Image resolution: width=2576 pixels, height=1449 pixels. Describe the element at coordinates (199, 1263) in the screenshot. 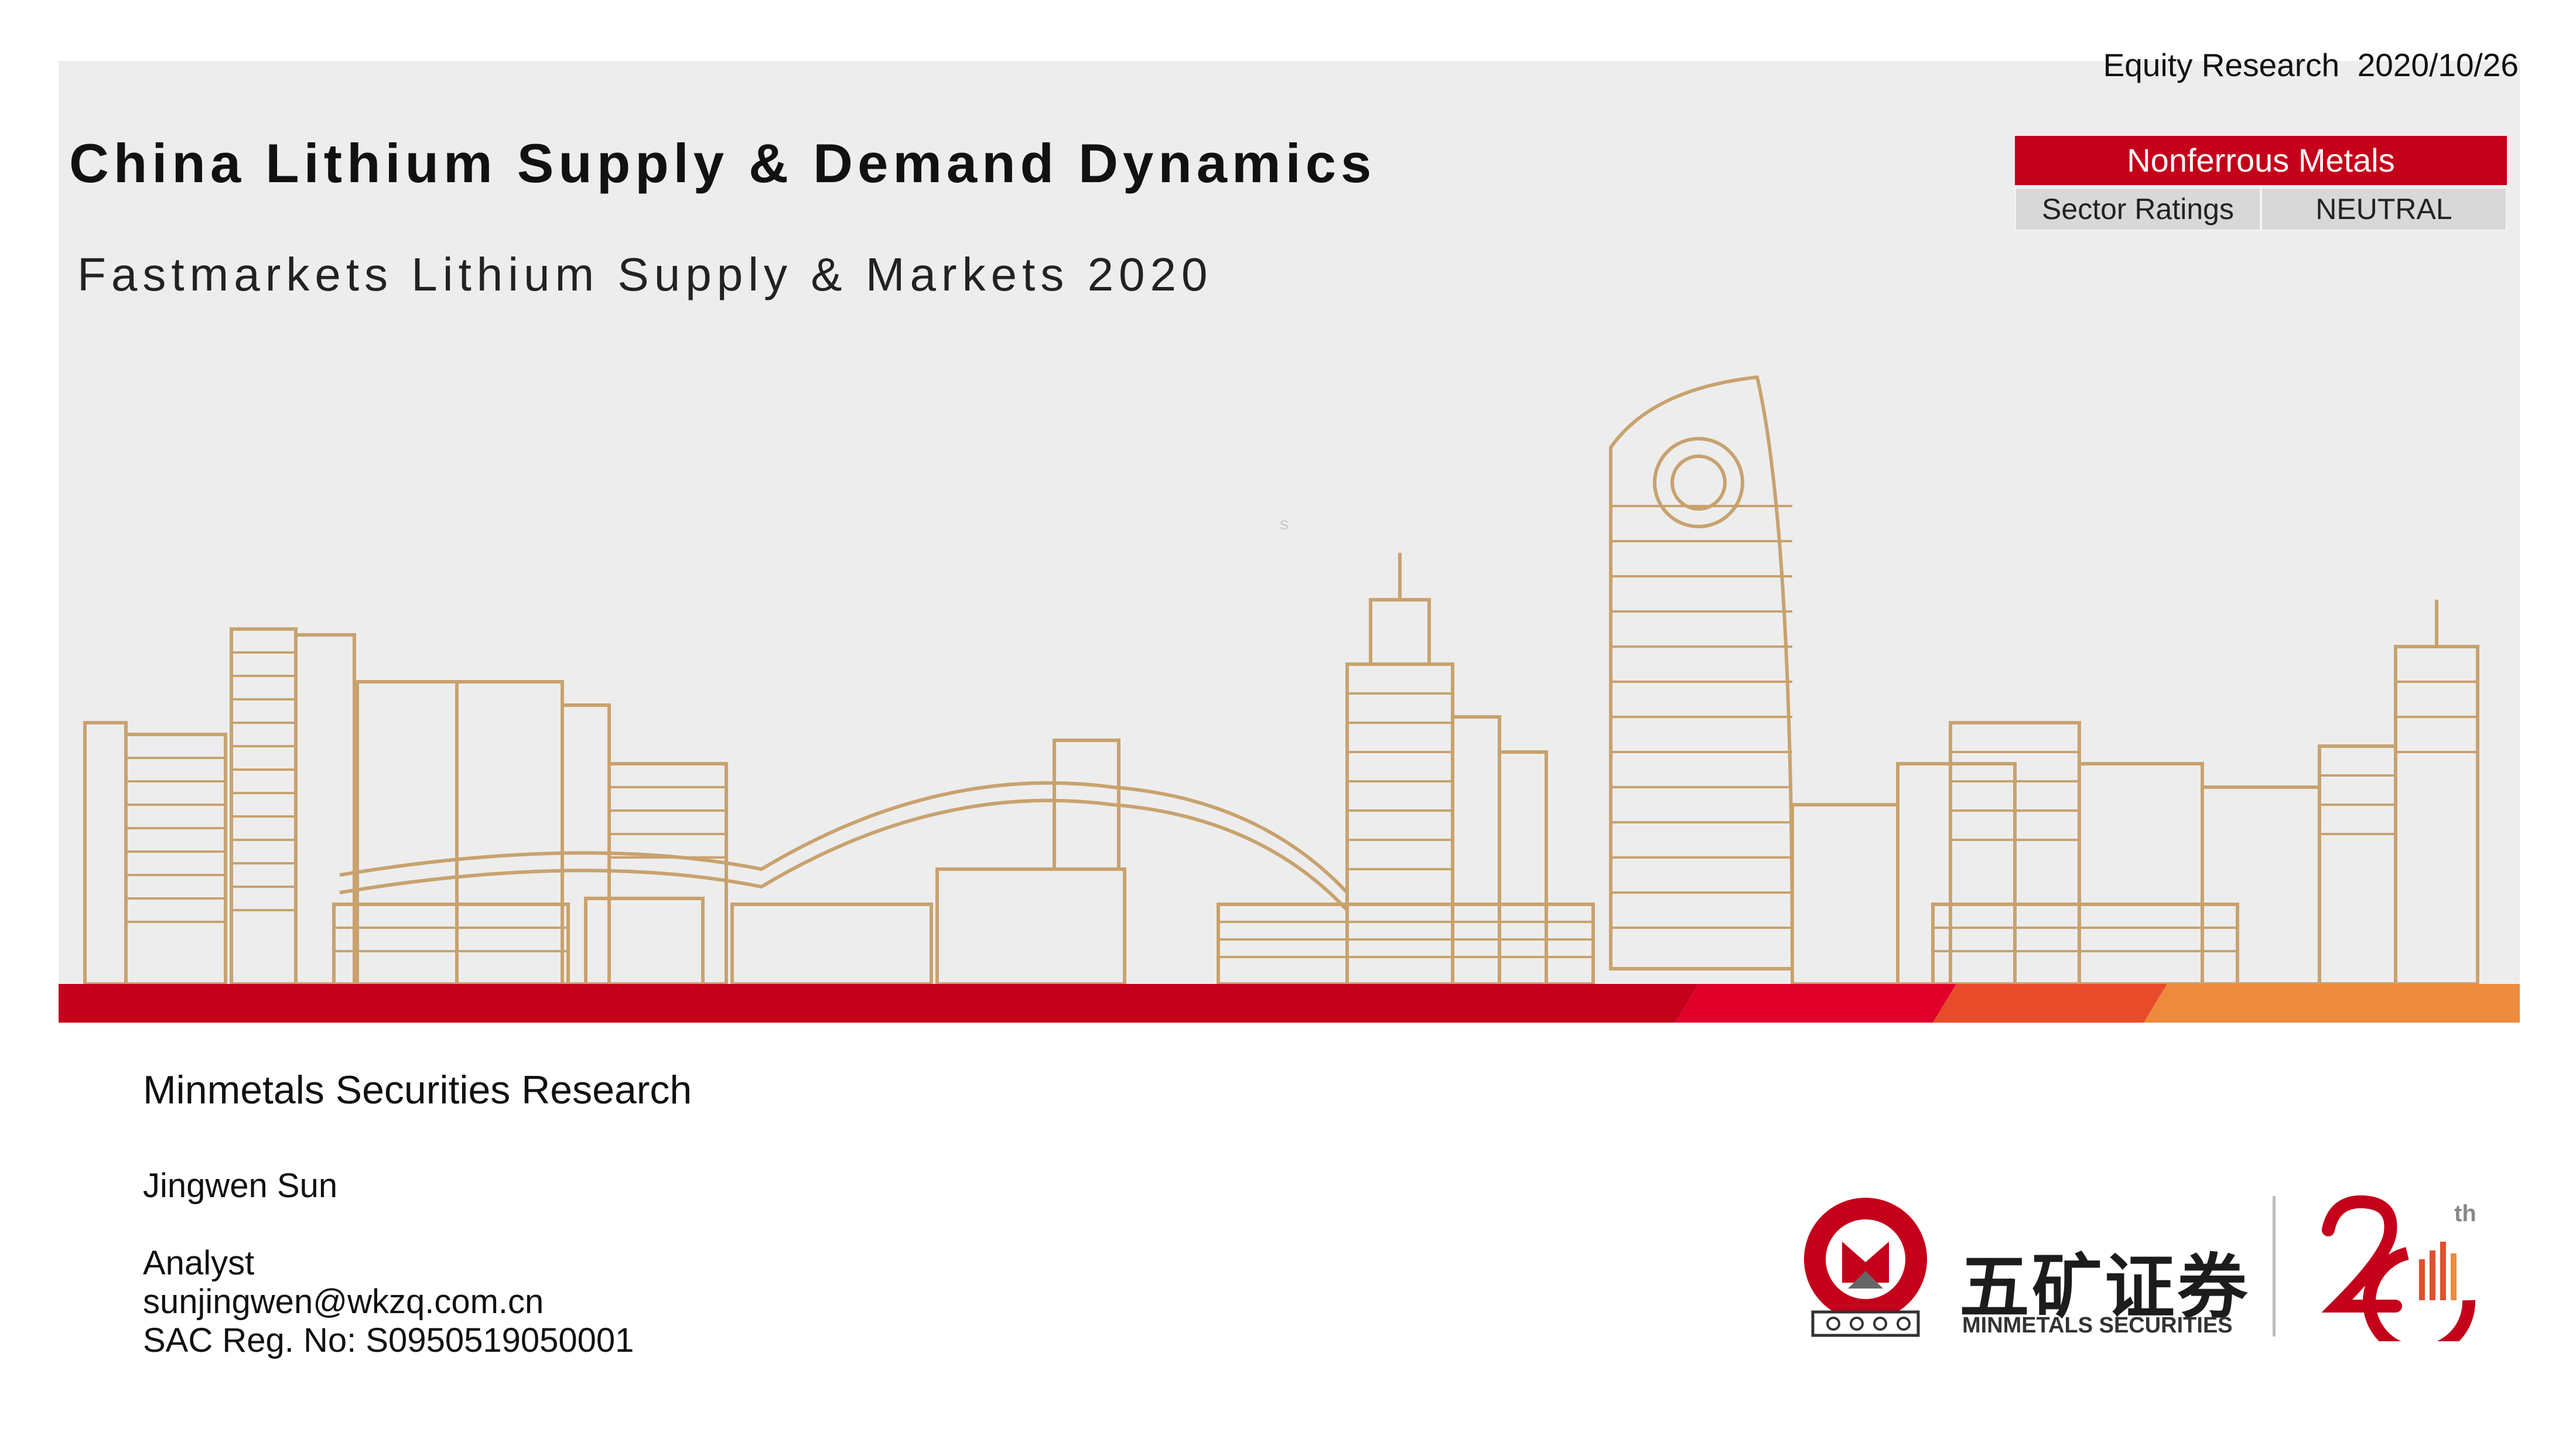

I see `analyst-role: Analyst` at that location.